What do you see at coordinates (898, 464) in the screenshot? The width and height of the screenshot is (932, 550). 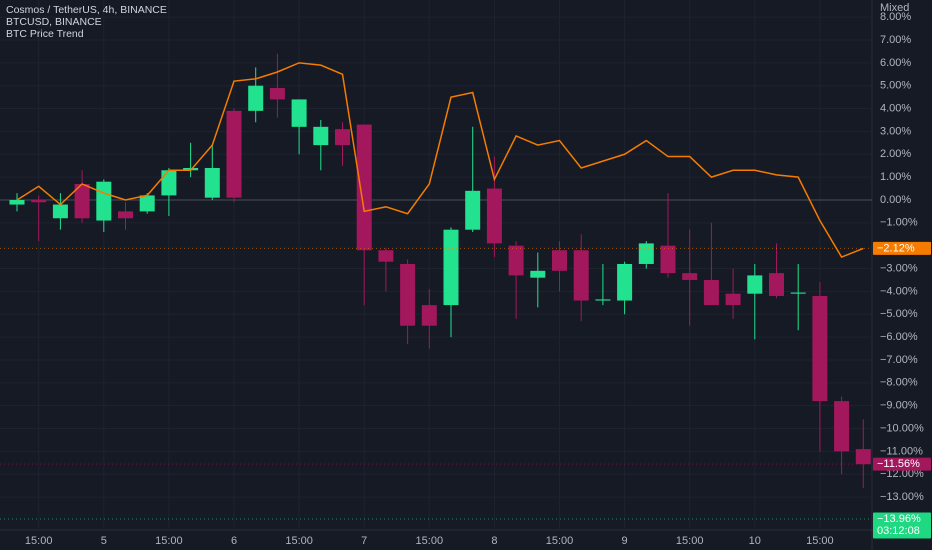 I see `price-label: −11.56%` at bounding box center [898, 464].